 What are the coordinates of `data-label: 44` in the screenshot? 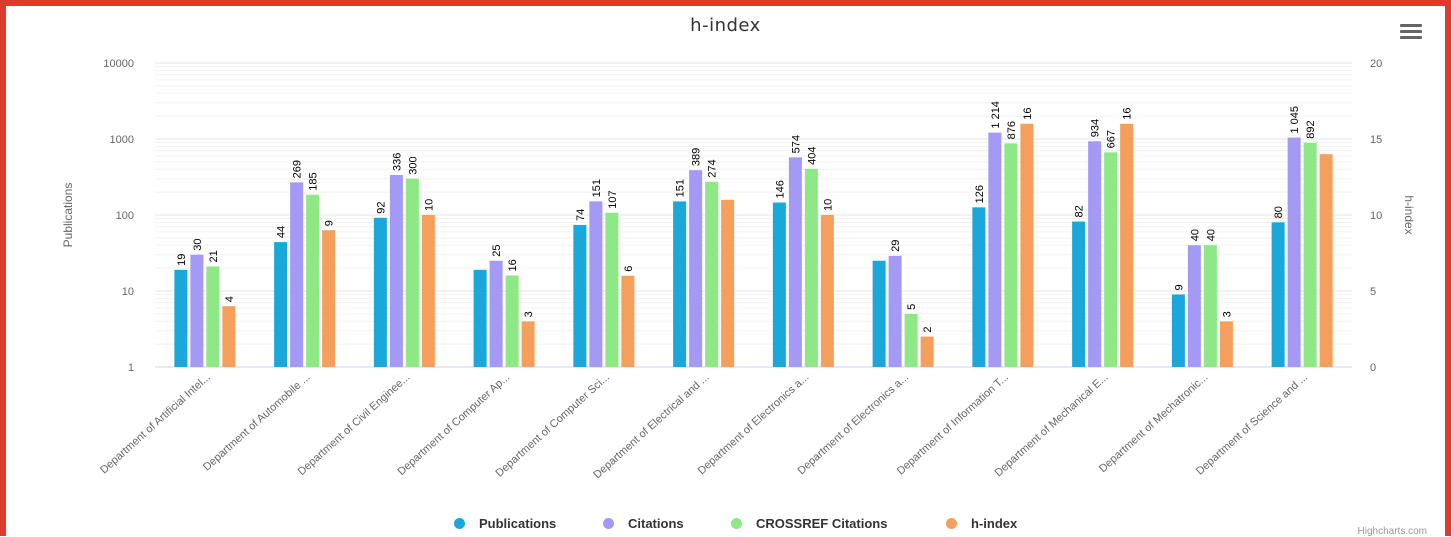 It's located at (282, 232).